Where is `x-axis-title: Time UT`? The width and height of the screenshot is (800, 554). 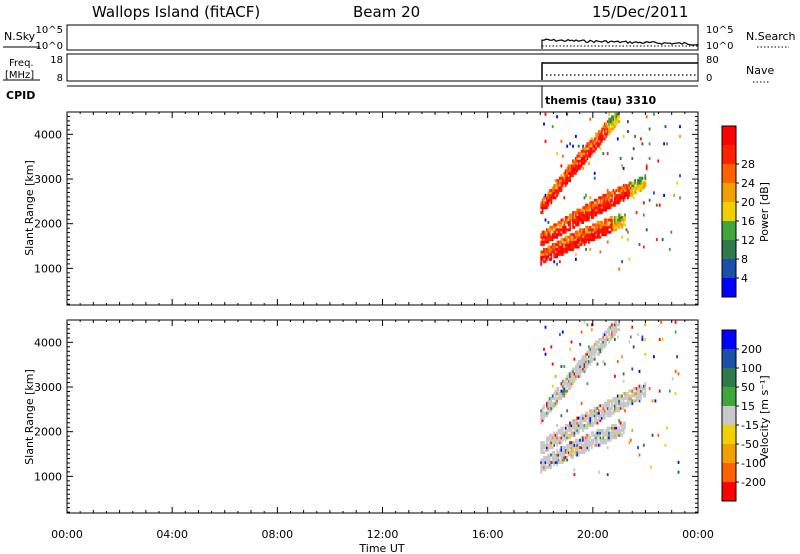
x-axis-title: Time UT is located at coordinates (381, 548).